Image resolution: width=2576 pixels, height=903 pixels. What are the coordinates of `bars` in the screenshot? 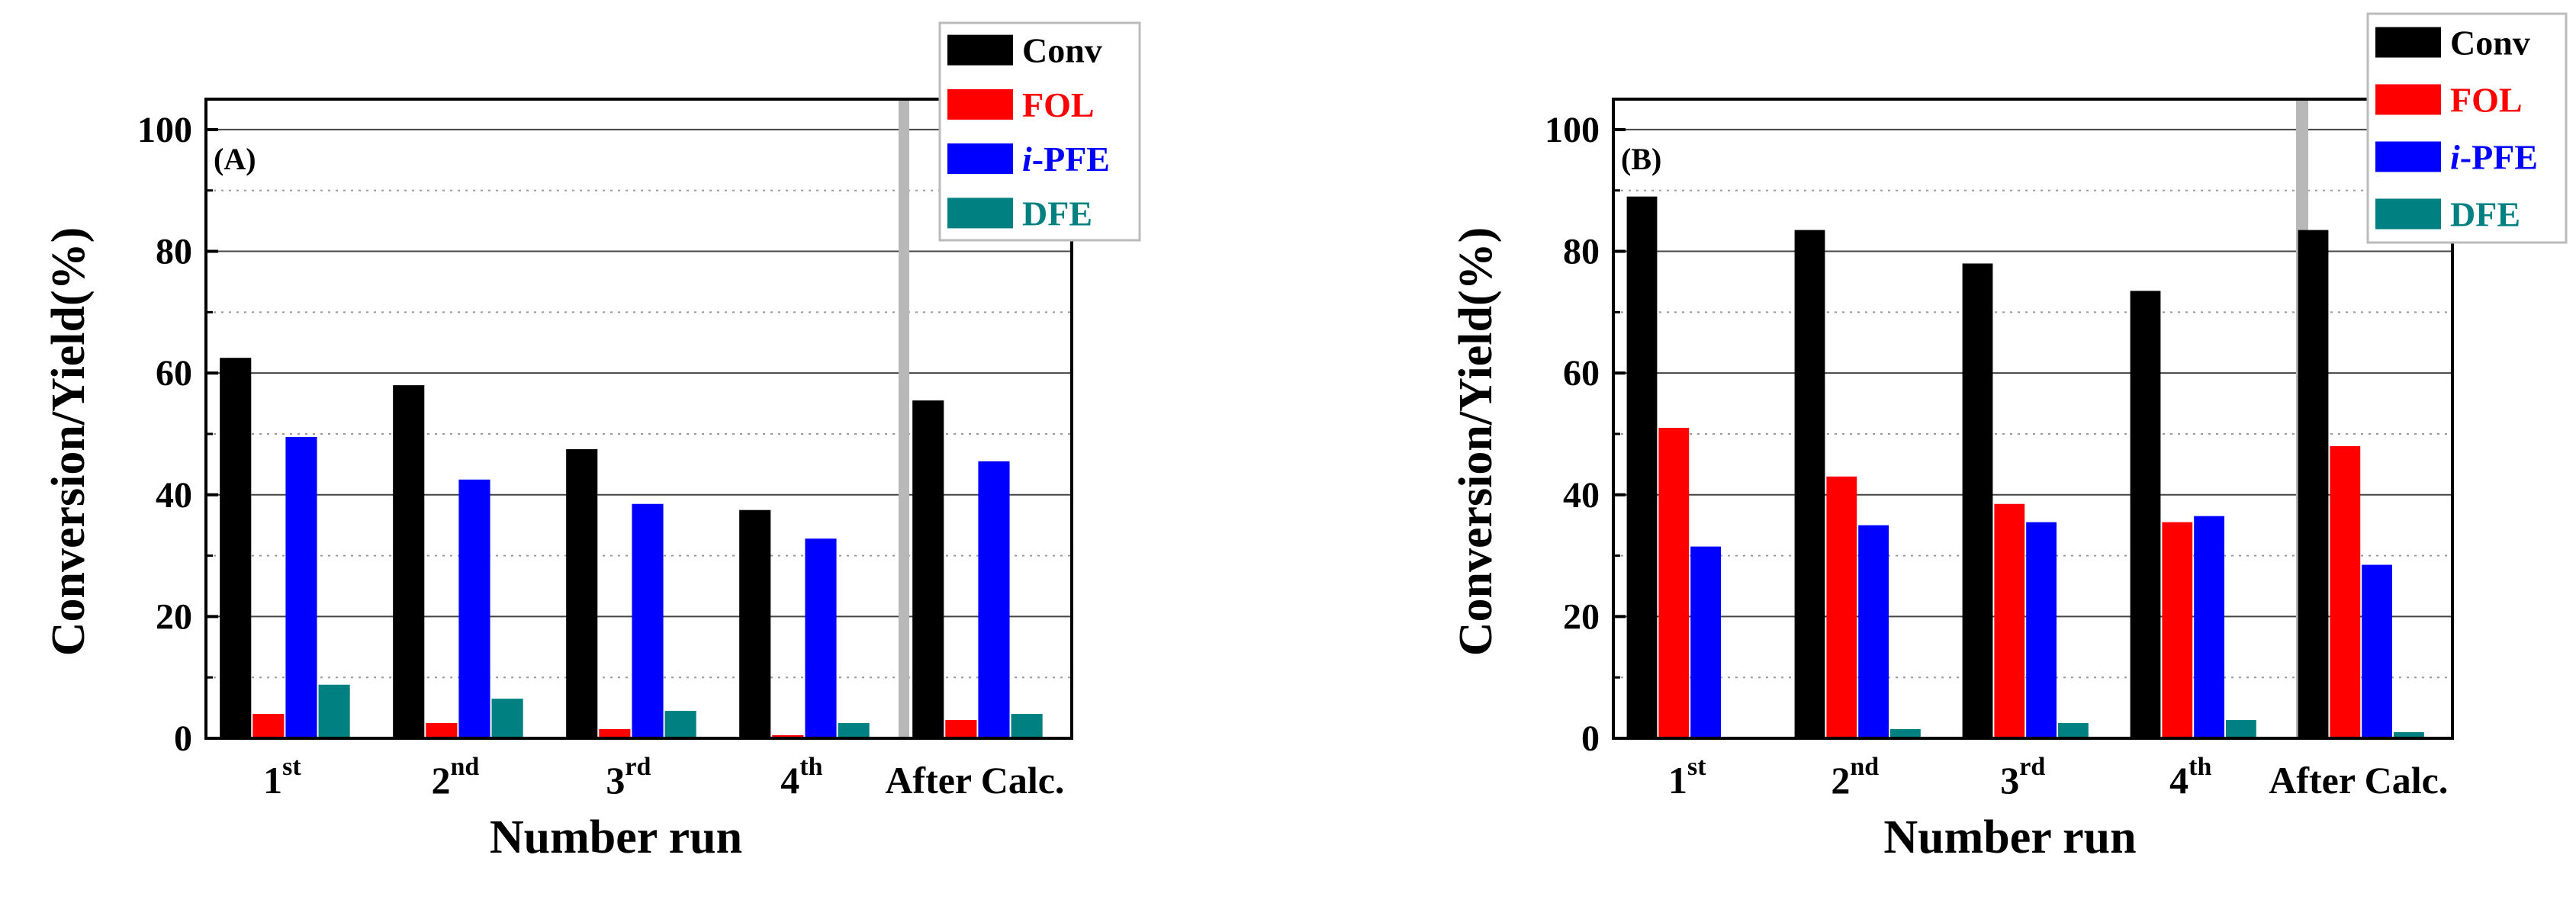 It's located at (631, 548).